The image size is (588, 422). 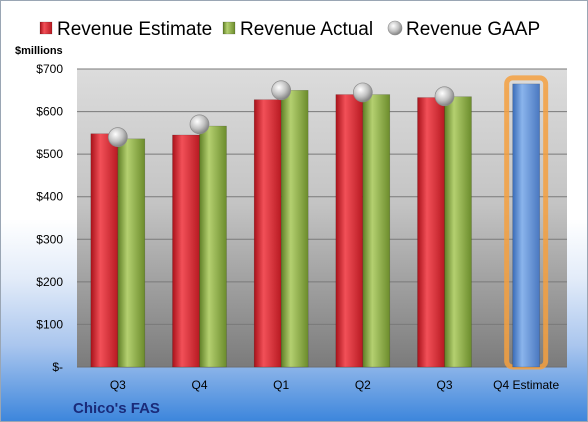 What do you see at coordinates (199, 385) in the screenshot?
I see `x-tick-q4: Q4` at bounding box center [199, 385].